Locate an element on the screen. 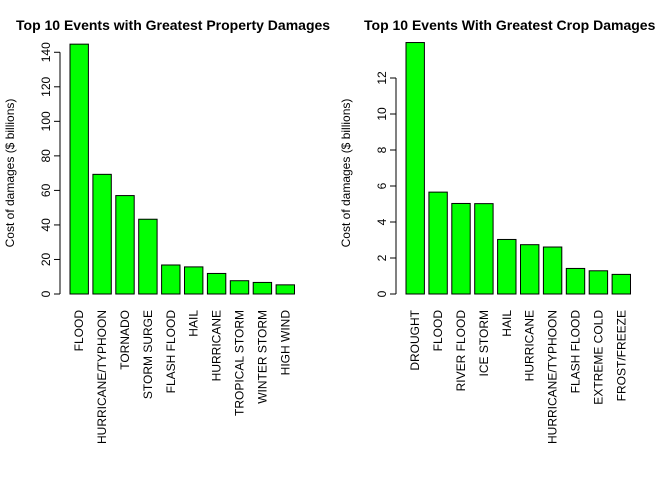  crop-category-label: RIVER FLOOD is located at coordinates (461, 351).